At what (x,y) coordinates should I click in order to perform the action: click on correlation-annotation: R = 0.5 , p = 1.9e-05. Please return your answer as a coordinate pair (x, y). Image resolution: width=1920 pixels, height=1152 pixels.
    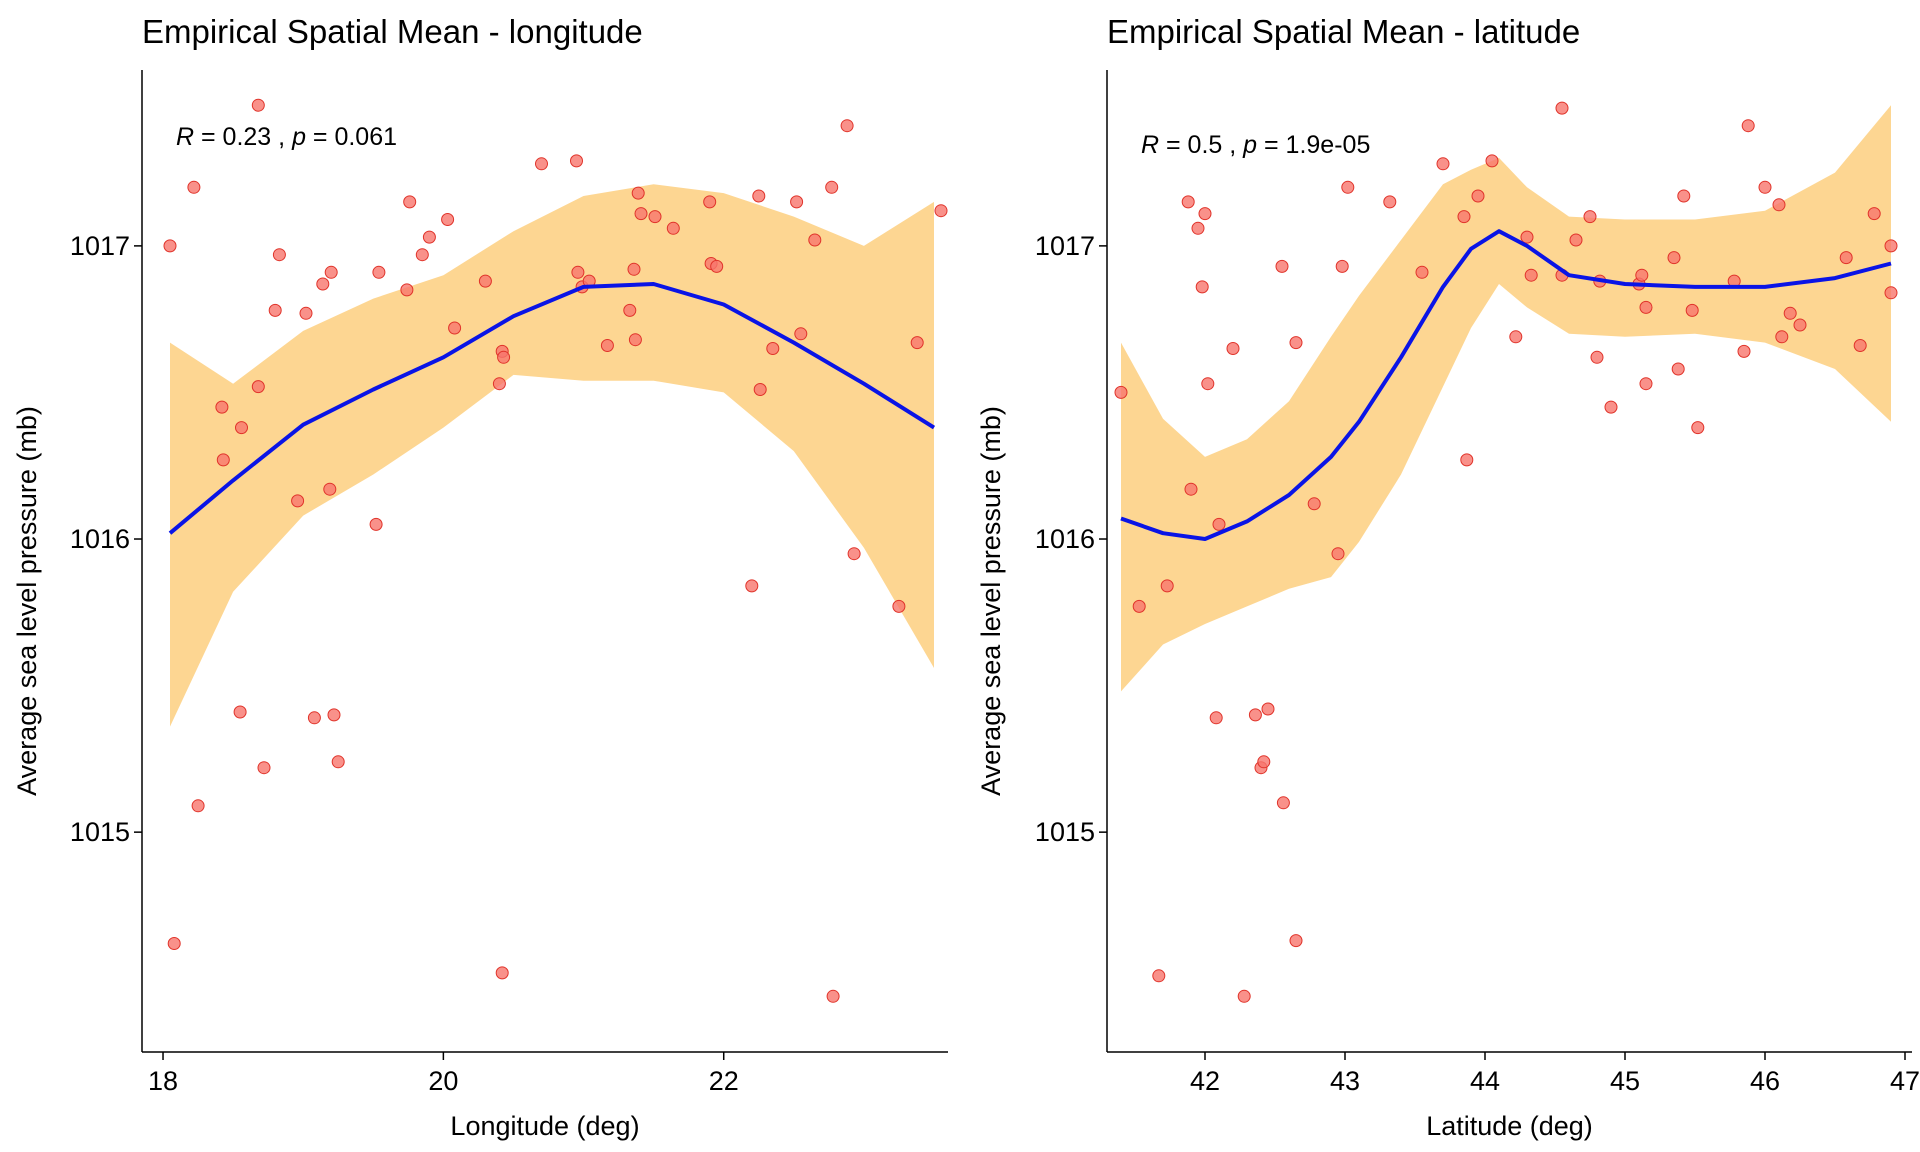
    Looking at the image, I should click on (1255, 145).